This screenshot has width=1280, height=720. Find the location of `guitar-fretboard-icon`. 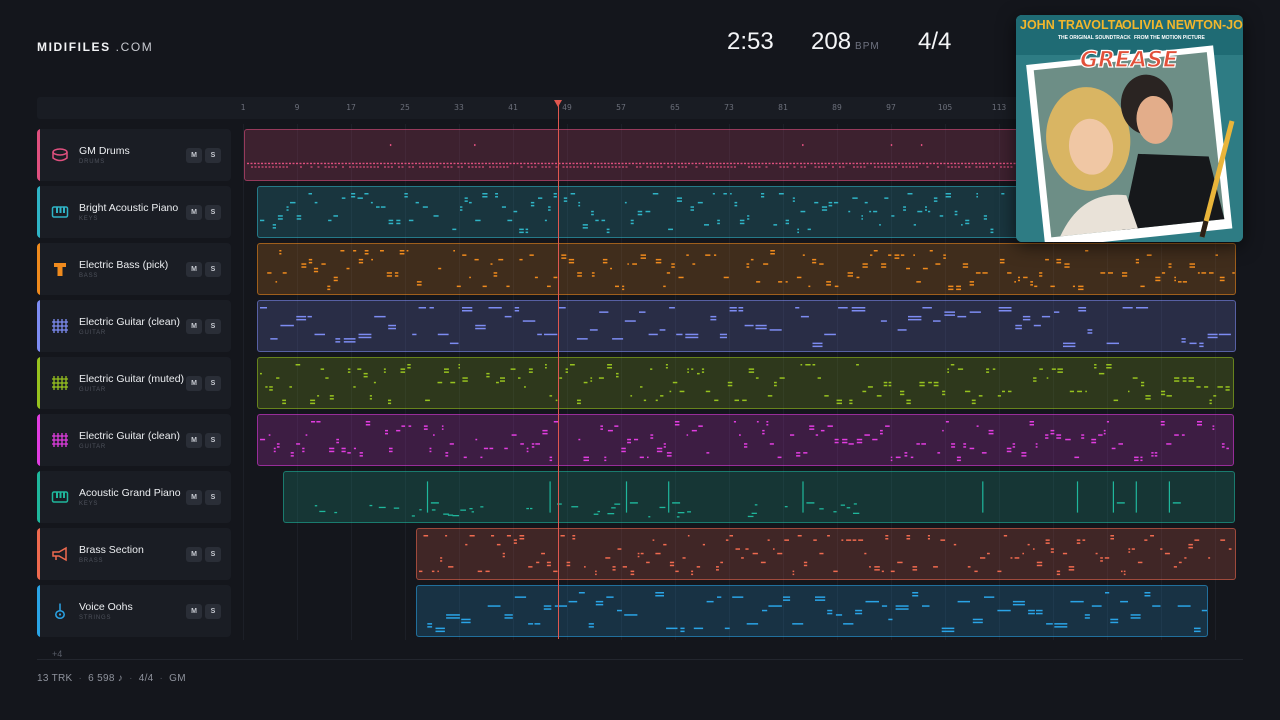

guitar-fretboard-icon is located at coordinates (60, 383).